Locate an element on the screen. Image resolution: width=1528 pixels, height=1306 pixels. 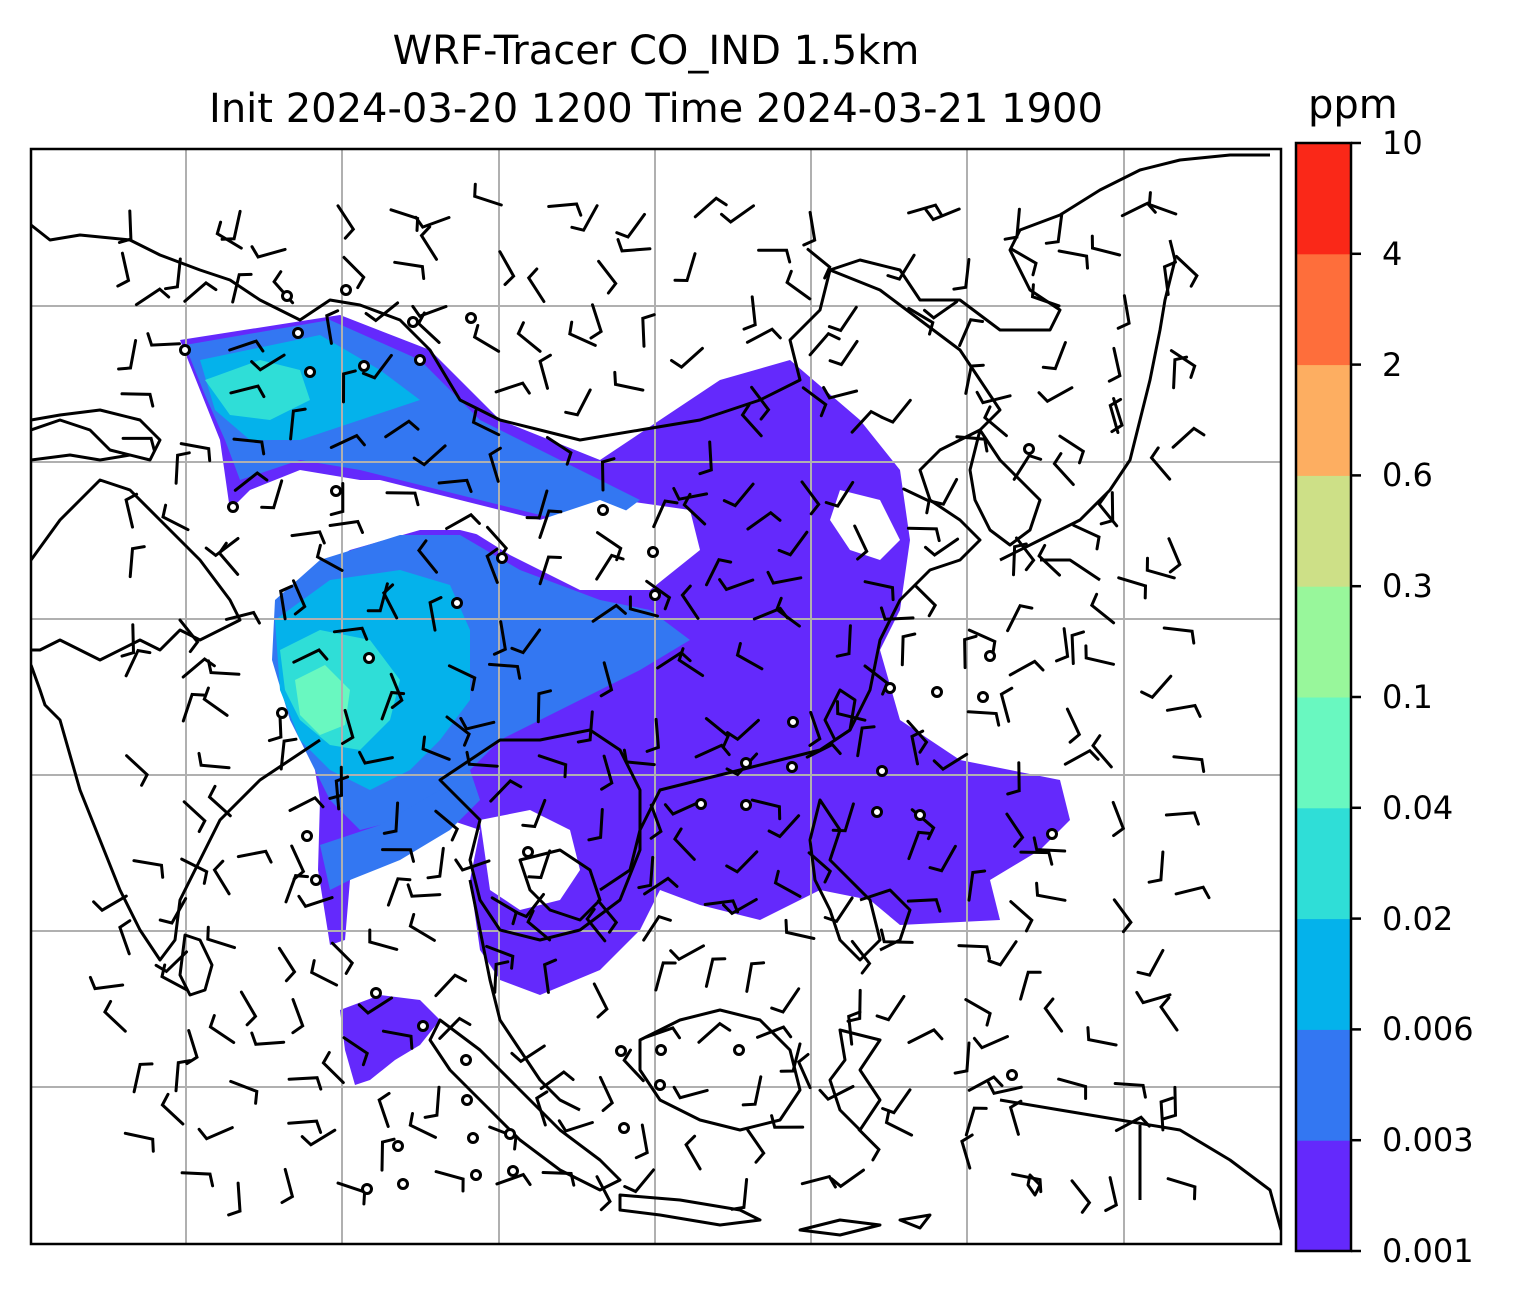
coastline-india is located at coordinates (176, 720).